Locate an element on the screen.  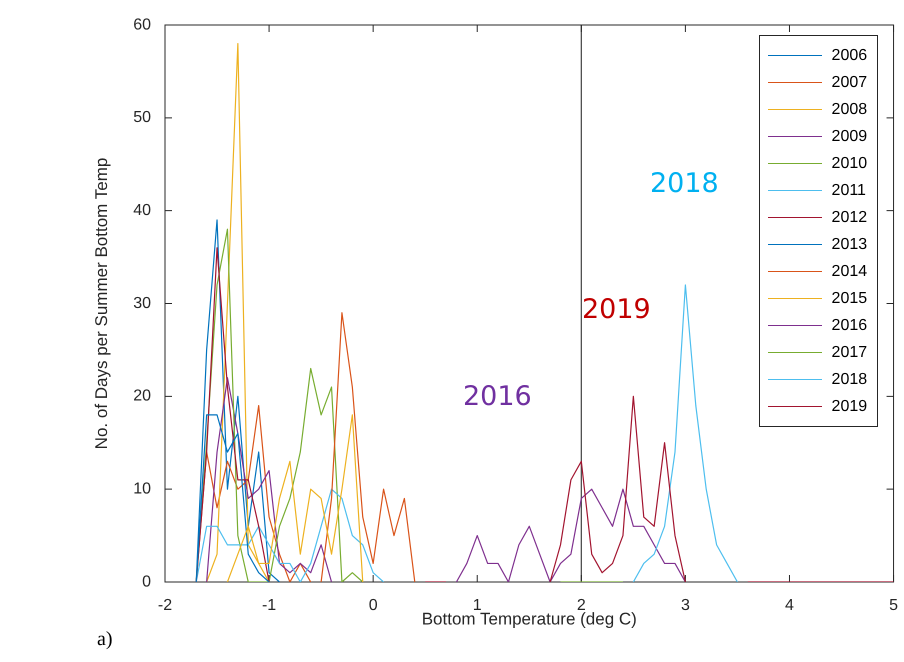
legend-label: 2018 is located at coordinates (850, 379).